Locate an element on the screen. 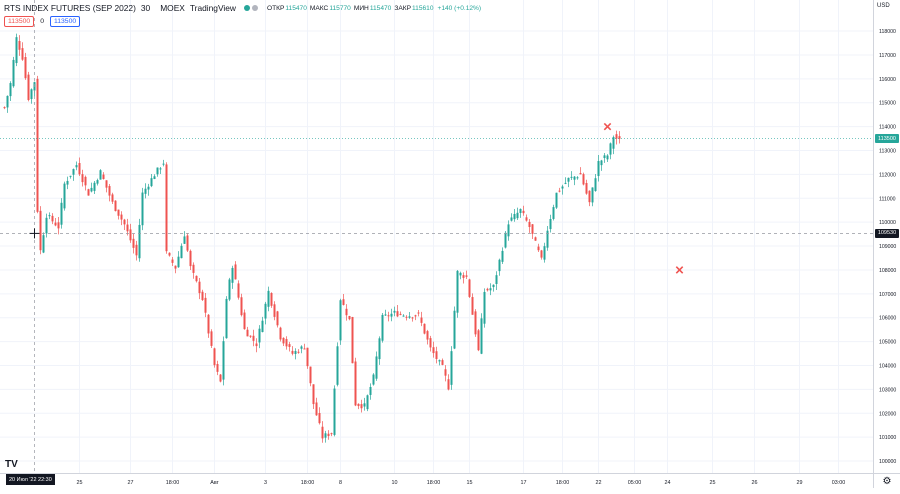  sell-button: 113500 is located at coordinates (19, 21).